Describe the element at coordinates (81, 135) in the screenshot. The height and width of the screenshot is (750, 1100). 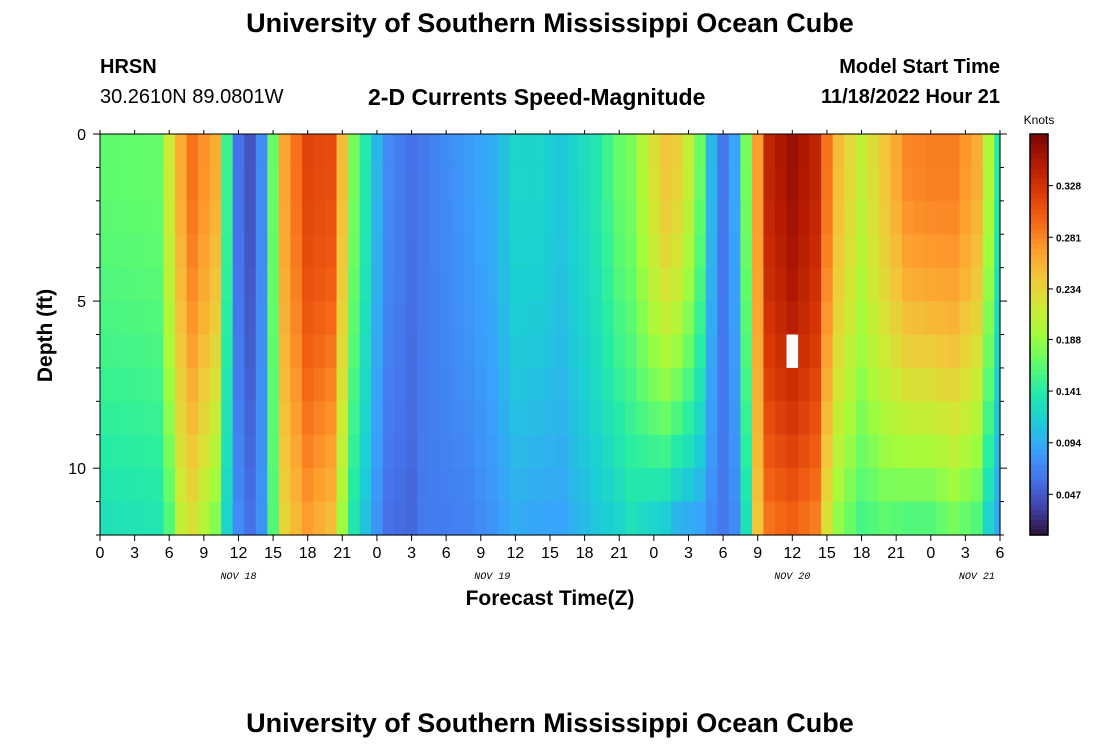
I see `y-tick-label: 0` at that location.